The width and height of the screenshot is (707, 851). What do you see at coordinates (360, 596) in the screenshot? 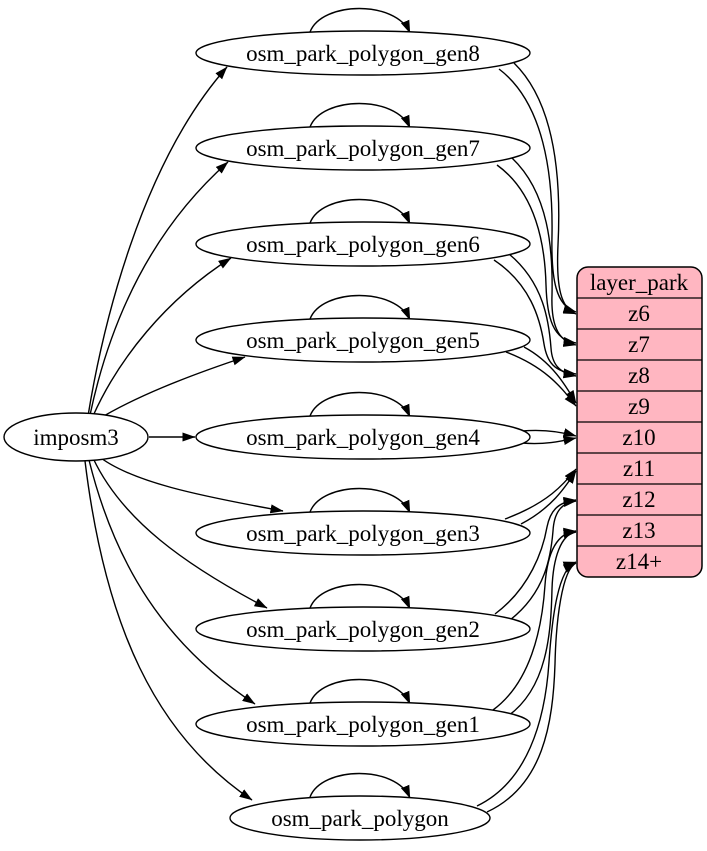
I see `self-loop-gen2` at bounding box center [360, 596].